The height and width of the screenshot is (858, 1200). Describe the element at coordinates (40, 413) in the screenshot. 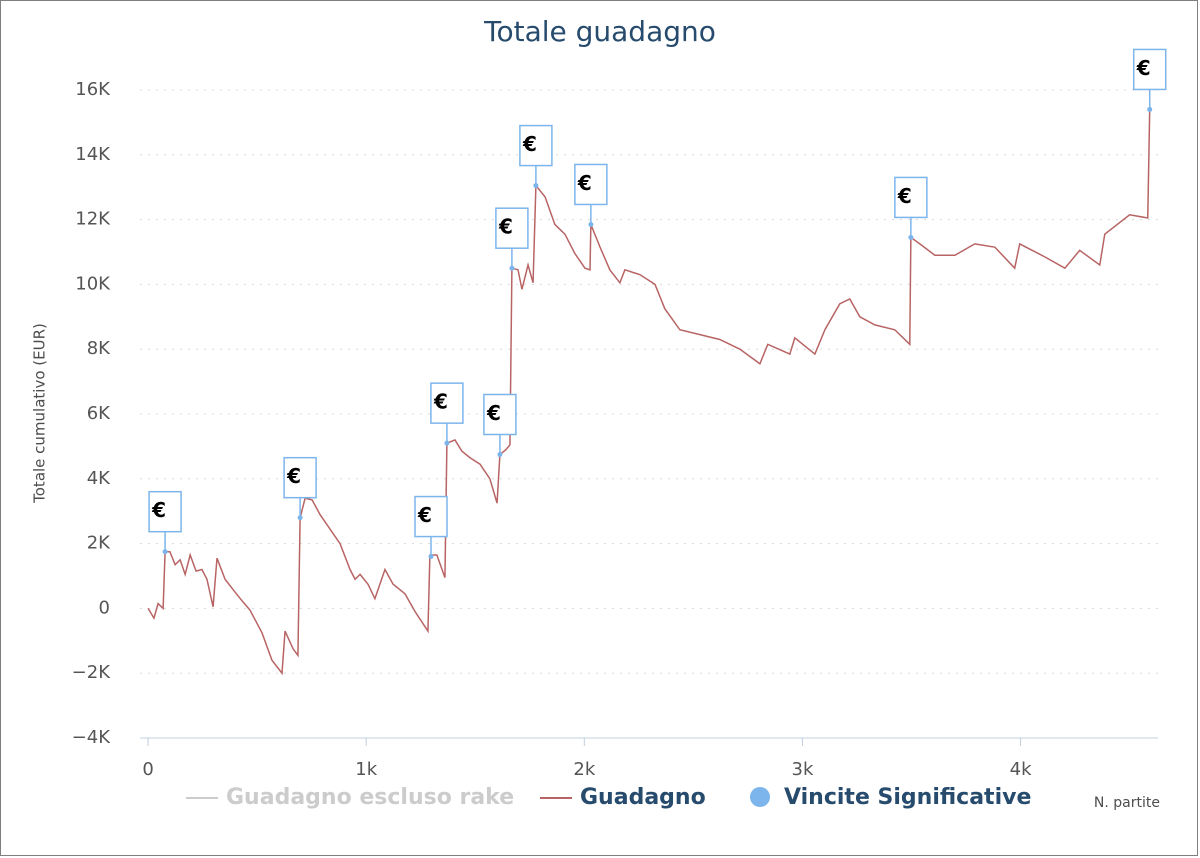

I see `y-axis-label: Totale cumulativo (EUR)` at that location.